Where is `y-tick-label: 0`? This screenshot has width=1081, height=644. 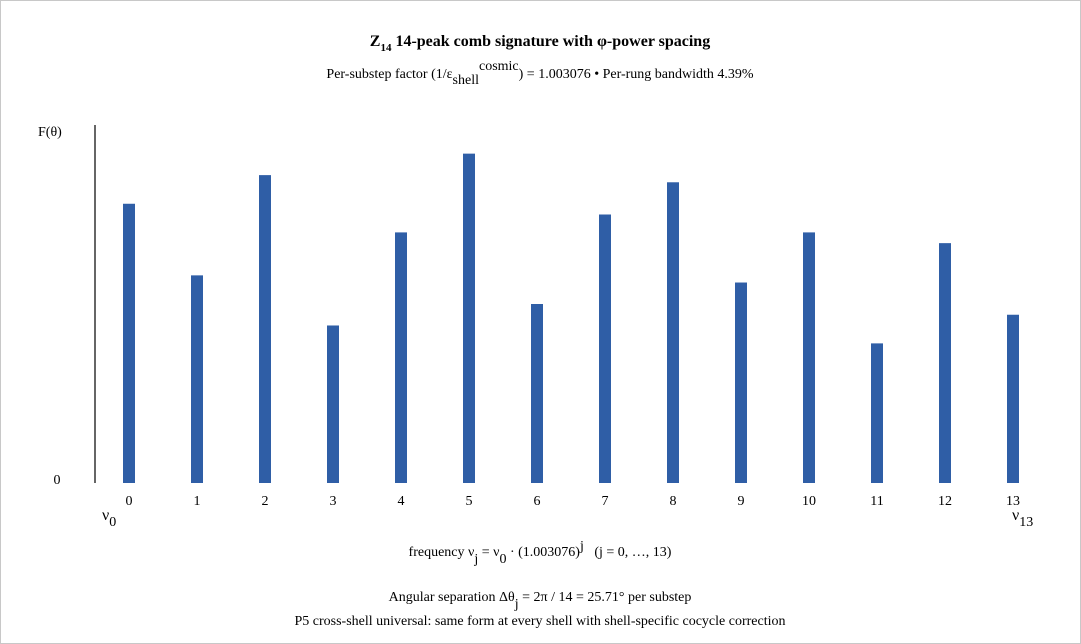
y-tick-label: 0 is located at coordinates (57, 480).